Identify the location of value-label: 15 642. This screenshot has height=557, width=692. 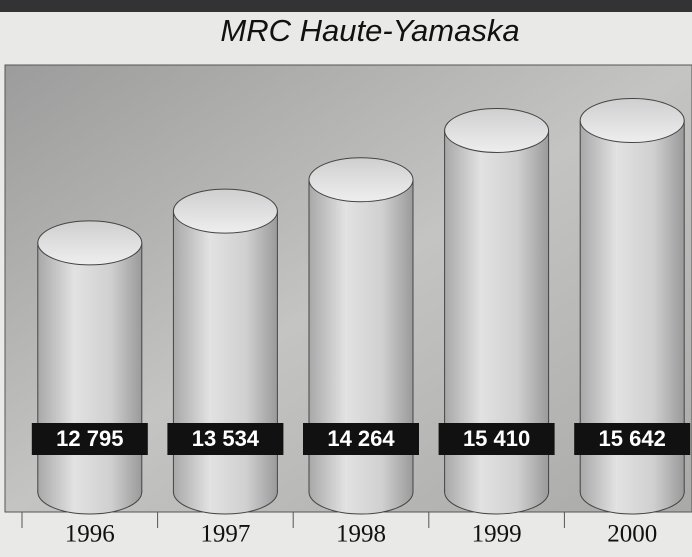
(632, 438).